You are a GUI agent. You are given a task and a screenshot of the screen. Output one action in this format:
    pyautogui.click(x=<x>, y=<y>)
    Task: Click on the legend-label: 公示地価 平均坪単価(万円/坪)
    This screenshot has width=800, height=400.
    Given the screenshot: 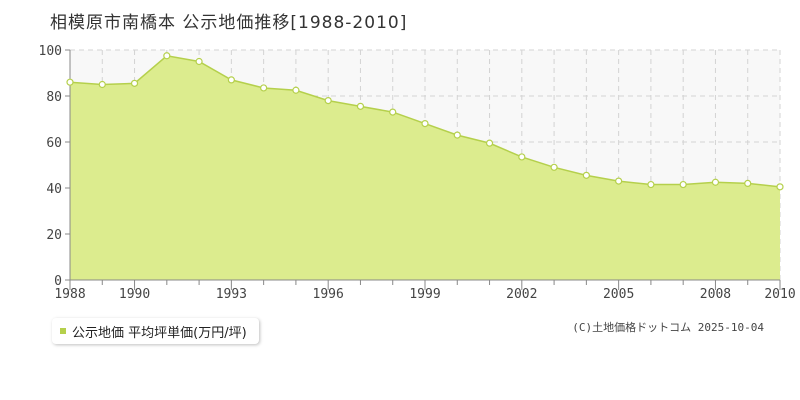 What is the action you would take?
    pyautogui.click(x=159, y=333)
    